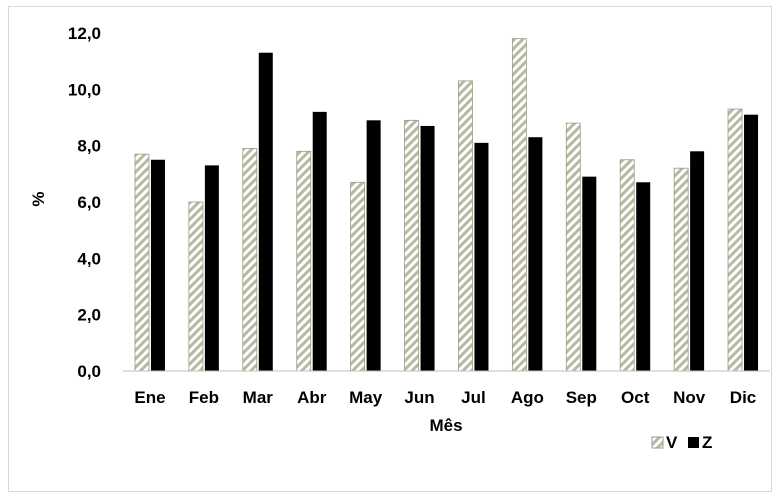  I want to click on bar-v-feb, so click(196, 286).